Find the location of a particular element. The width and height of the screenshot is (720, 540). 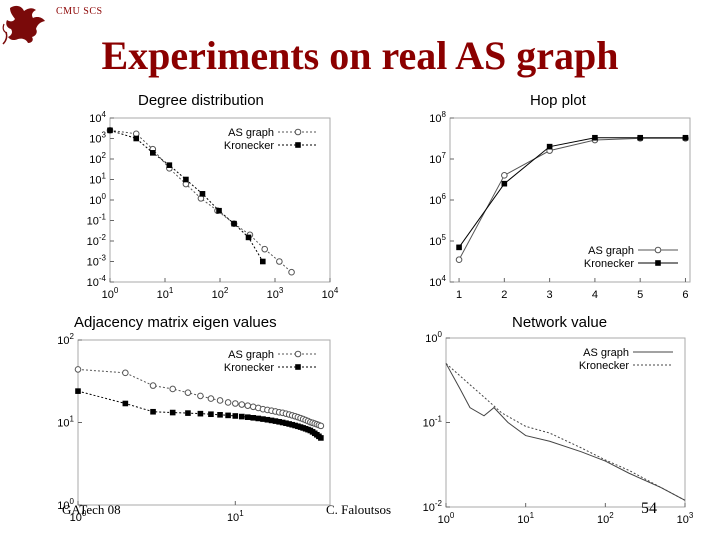

y-tick-label: 10³ is located at coordinates (97, 138).